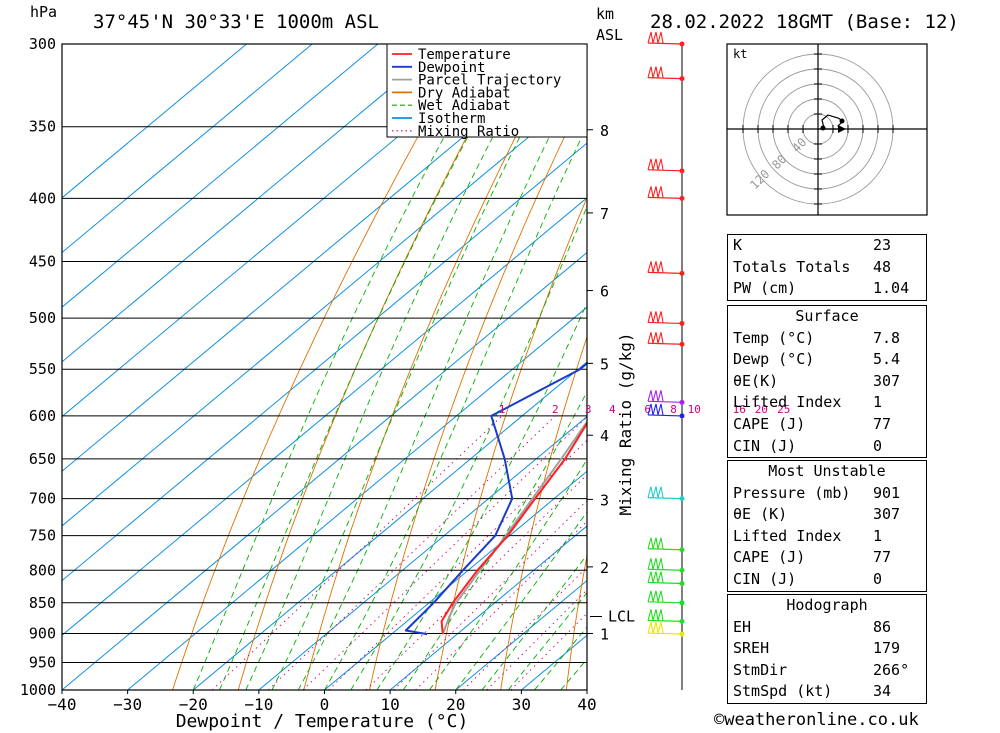 The height and width of the screenshot is (733, 1000). Describe the element at coordinates (887, 514) in the screenshot. I see `mu-theta-value: 307` at that location.